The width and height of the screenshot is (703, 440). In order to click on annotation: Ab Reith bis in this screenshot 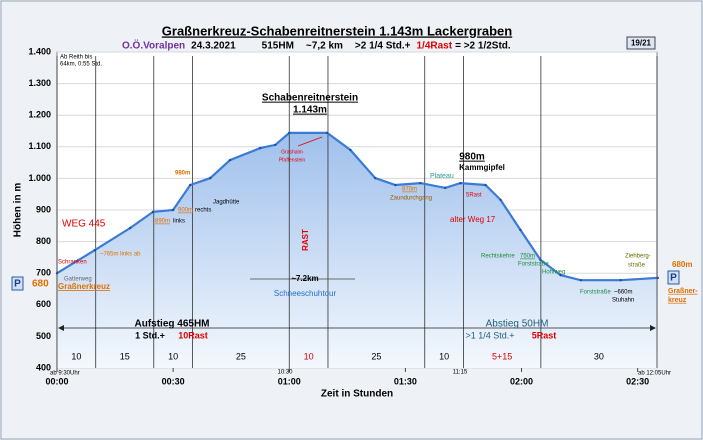, I will do `click(76, 58)`.